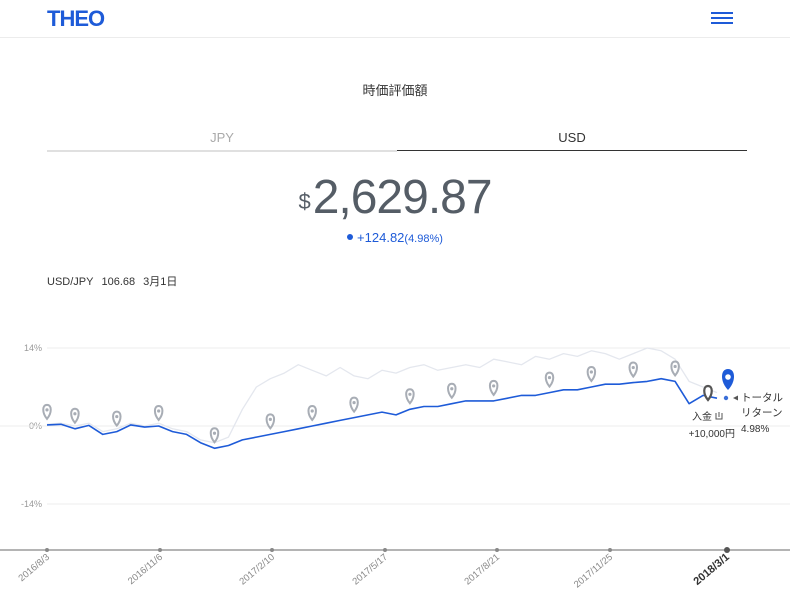  What do you see at coordinates (572, 140) in the screenshot?
I see `tab-usd: USD` at bounding box center [572, 140].